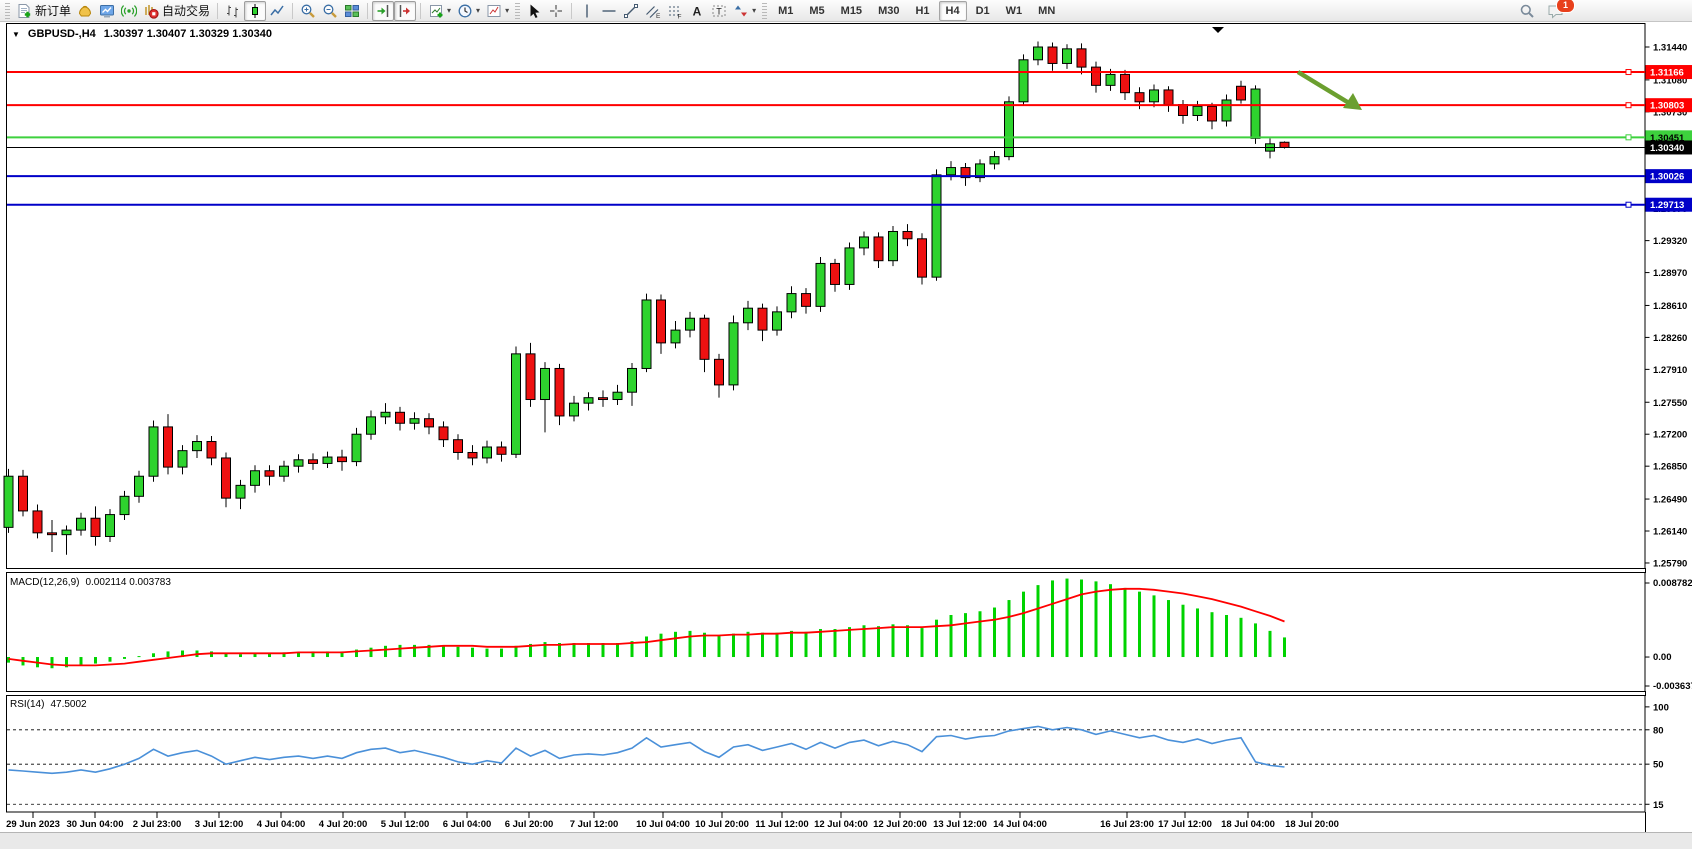  I want to click on vertical-line-icon, so click(587, 10).